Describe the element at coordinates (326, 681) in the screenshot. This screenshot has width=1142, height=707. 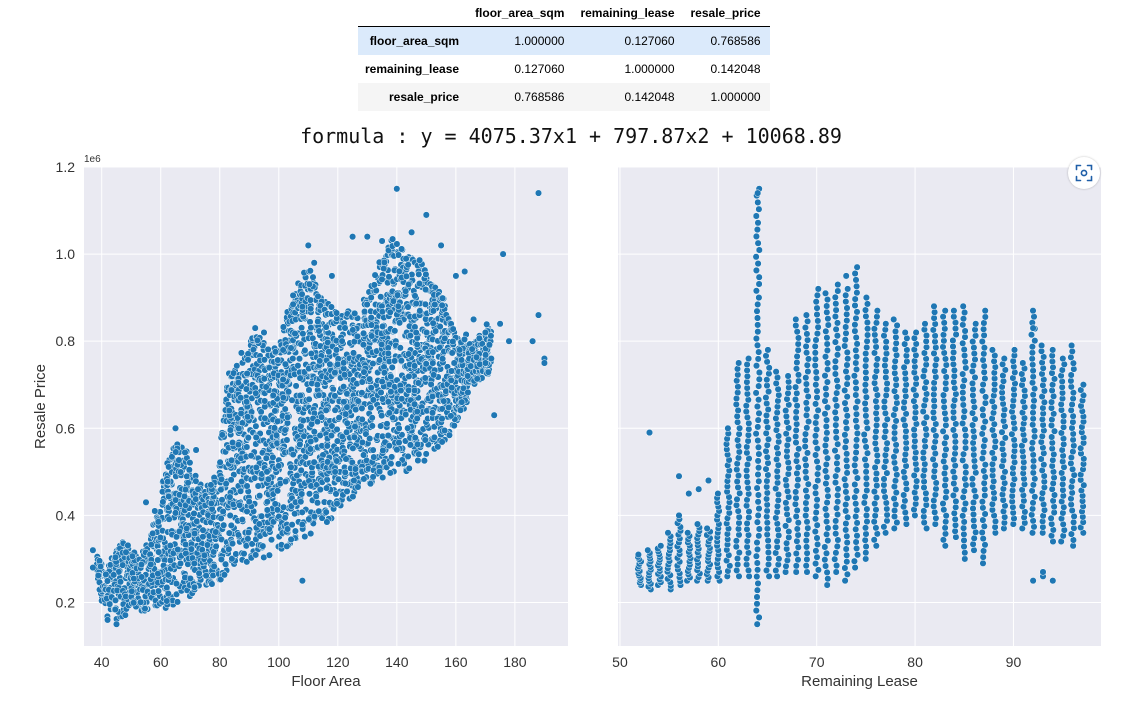
I see `x-axis-label: Floor Area` at that location.